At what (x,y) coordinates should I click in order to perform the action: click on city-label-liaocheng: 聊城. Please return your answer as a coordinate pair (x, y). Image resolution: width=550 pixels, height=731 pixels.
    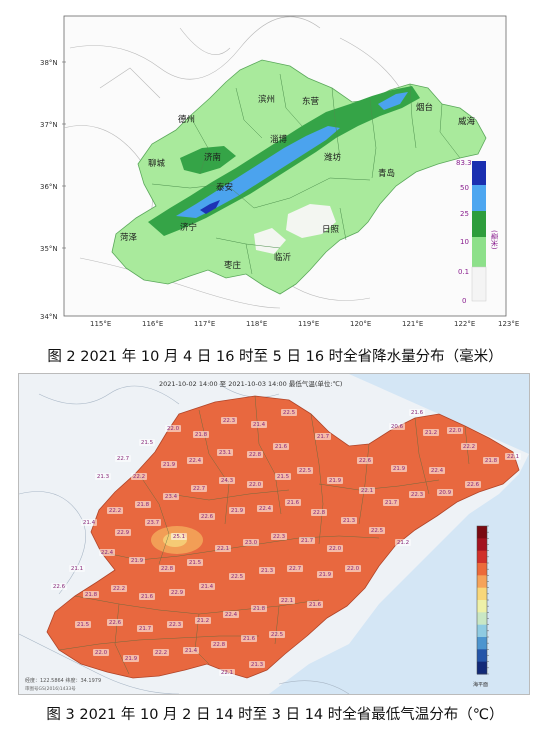
    Looking at the image, I should click on (157, 163).